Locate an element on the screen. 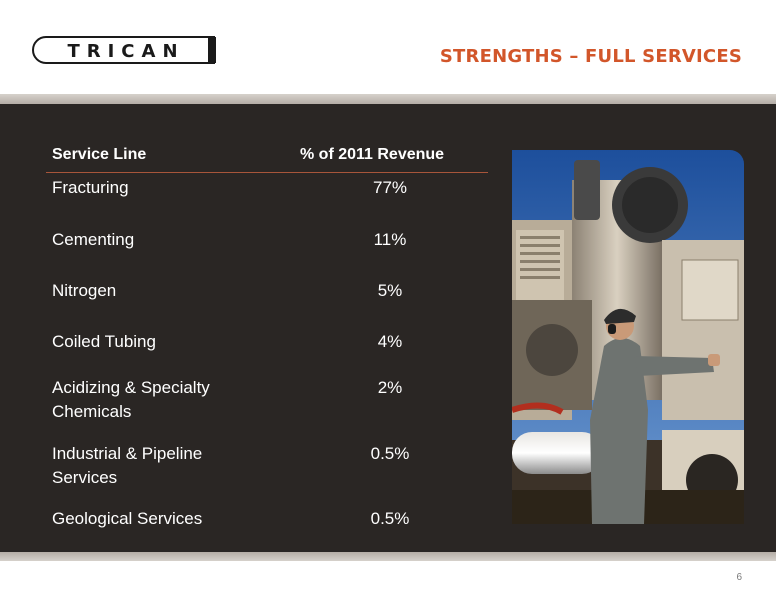 This screenshot has height=600, width=776. row-service: Geological Services is located at coordinates (127, 518).